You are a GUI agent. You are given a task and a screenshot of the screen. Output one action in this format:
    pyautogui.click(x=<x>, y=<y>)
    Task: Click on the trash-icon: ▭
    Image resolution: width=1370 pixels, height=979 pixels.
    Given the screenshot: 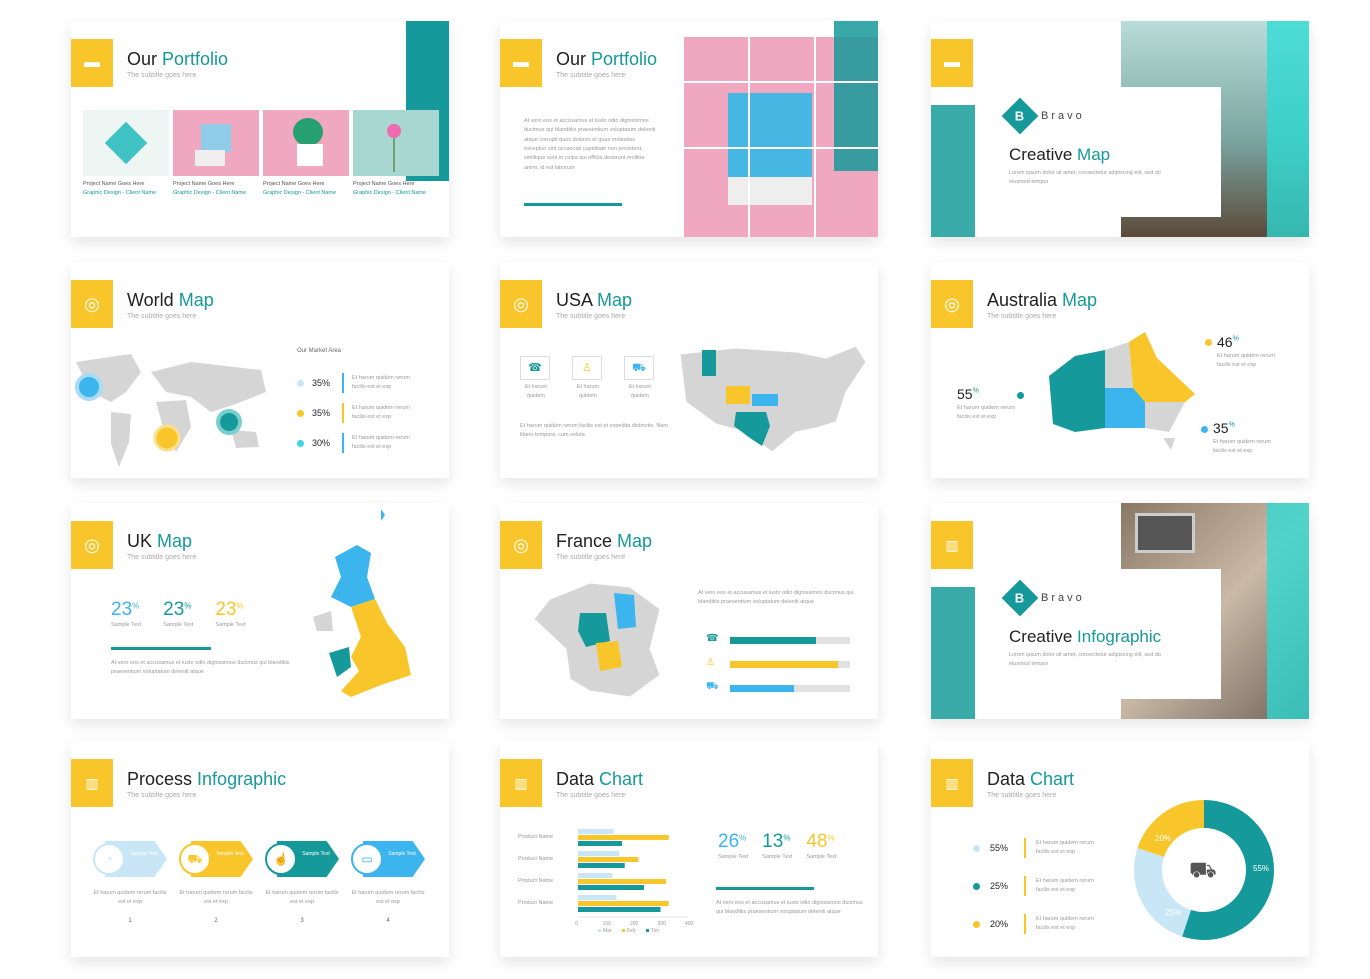 What is the action you would take?
    pyautogui.click(x=367, y=859)
    